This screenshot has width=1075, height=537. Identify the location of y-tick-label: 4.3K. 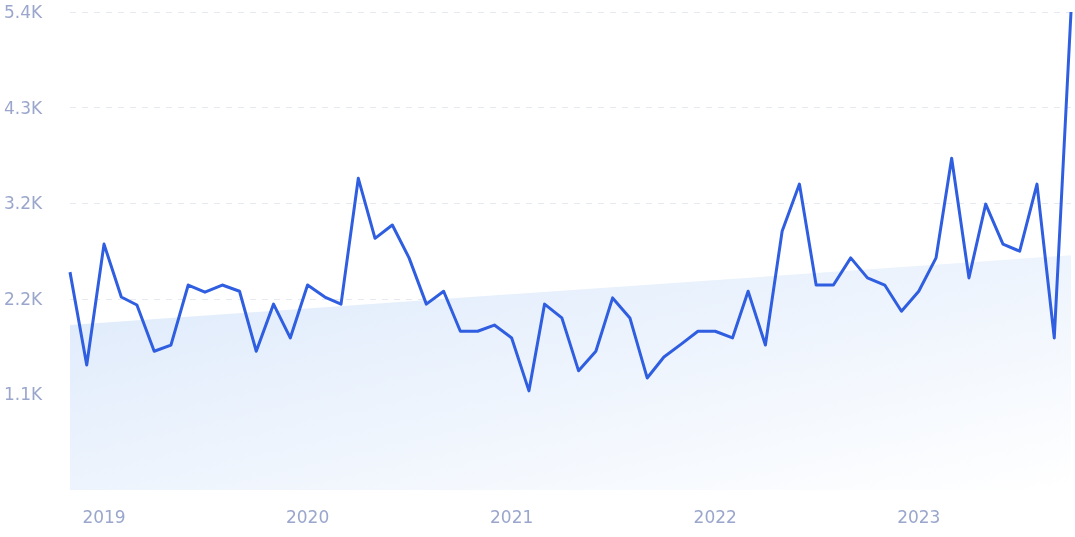
(24, 107).